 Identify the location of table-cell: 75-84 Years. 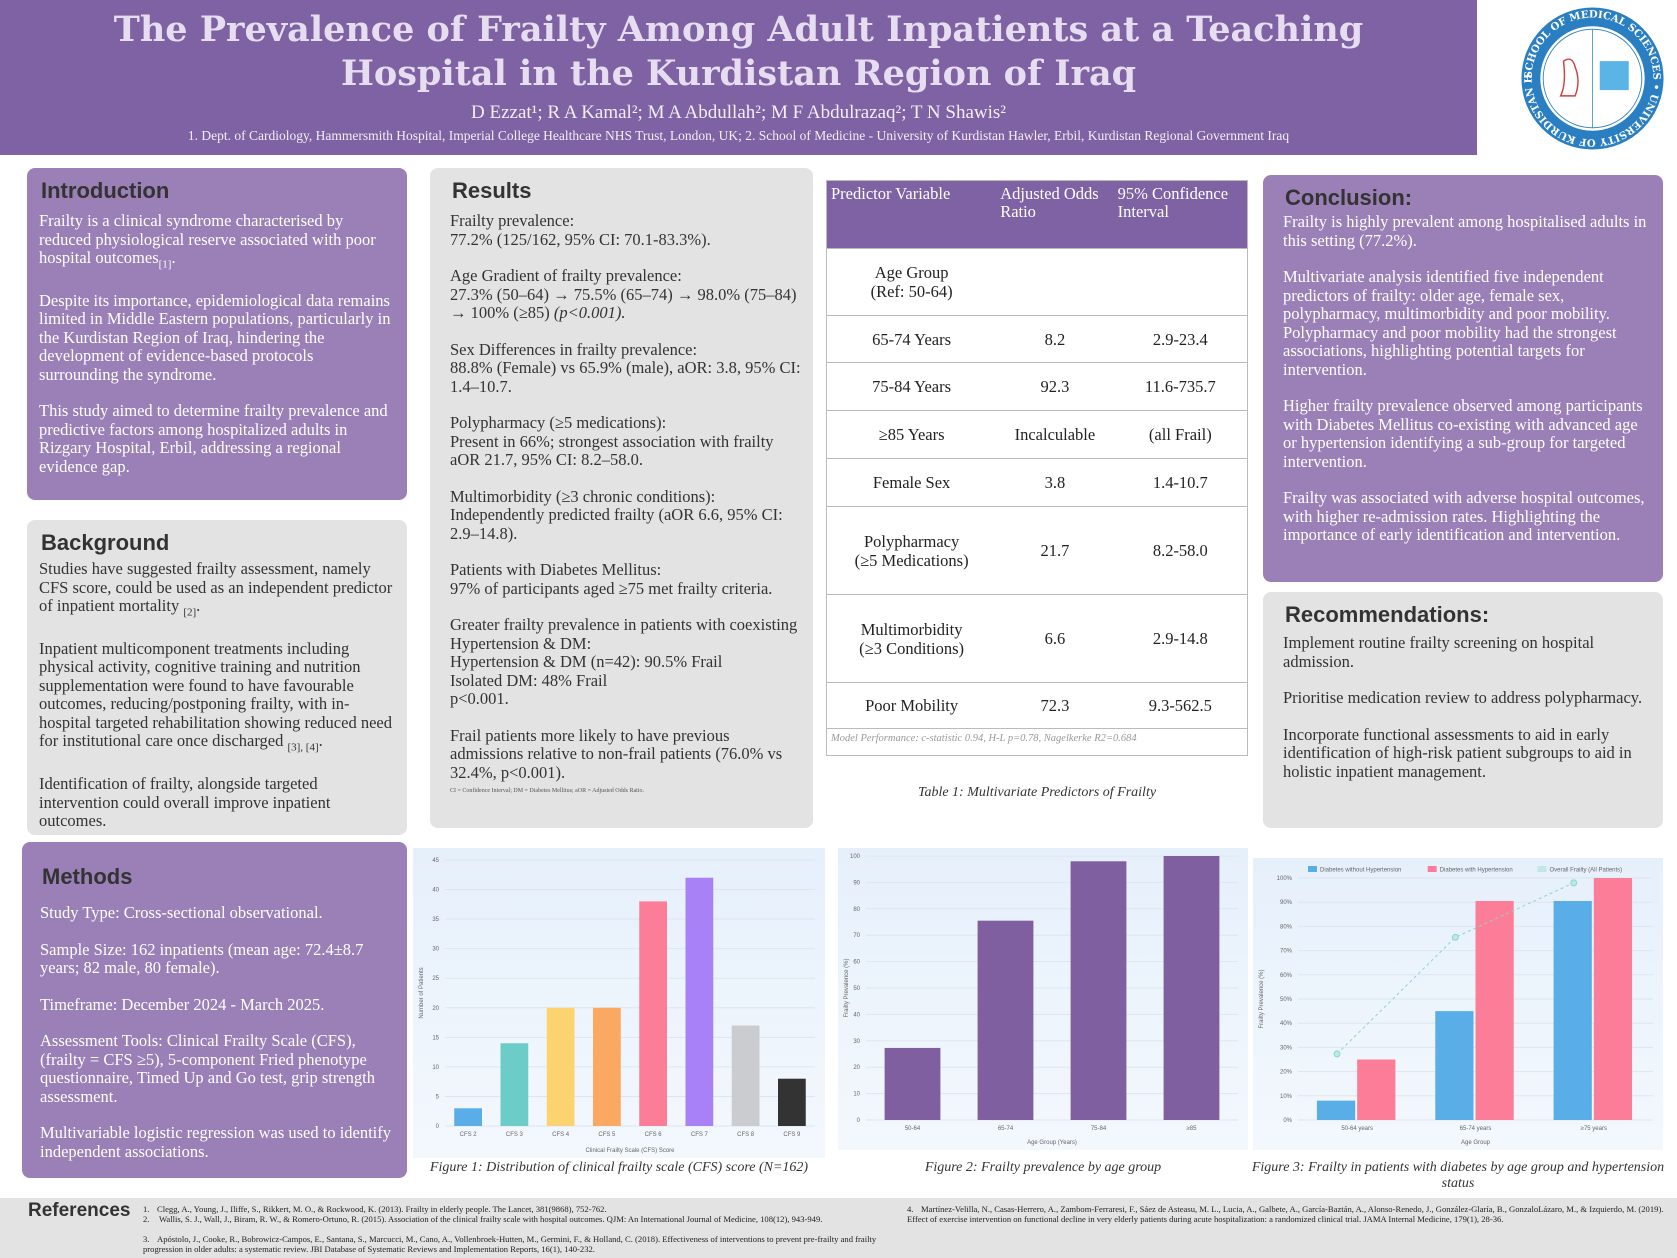
(912, 386).